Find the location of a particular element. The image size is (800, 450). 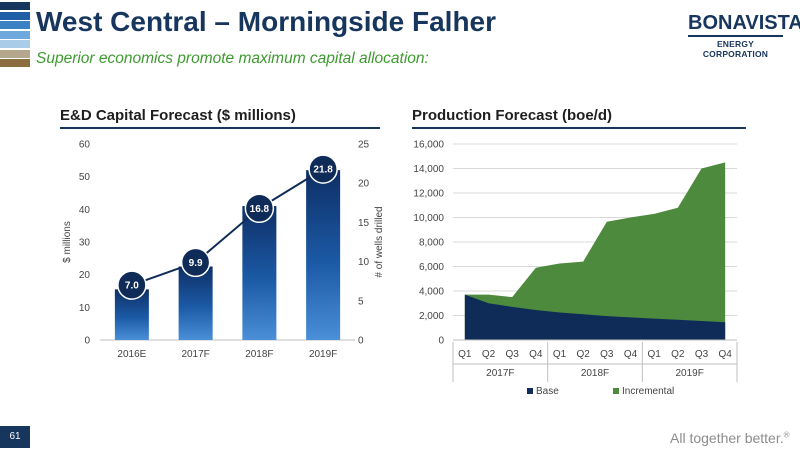

capital-x-tick-label: 2016E is located at coordinates (131, 354).